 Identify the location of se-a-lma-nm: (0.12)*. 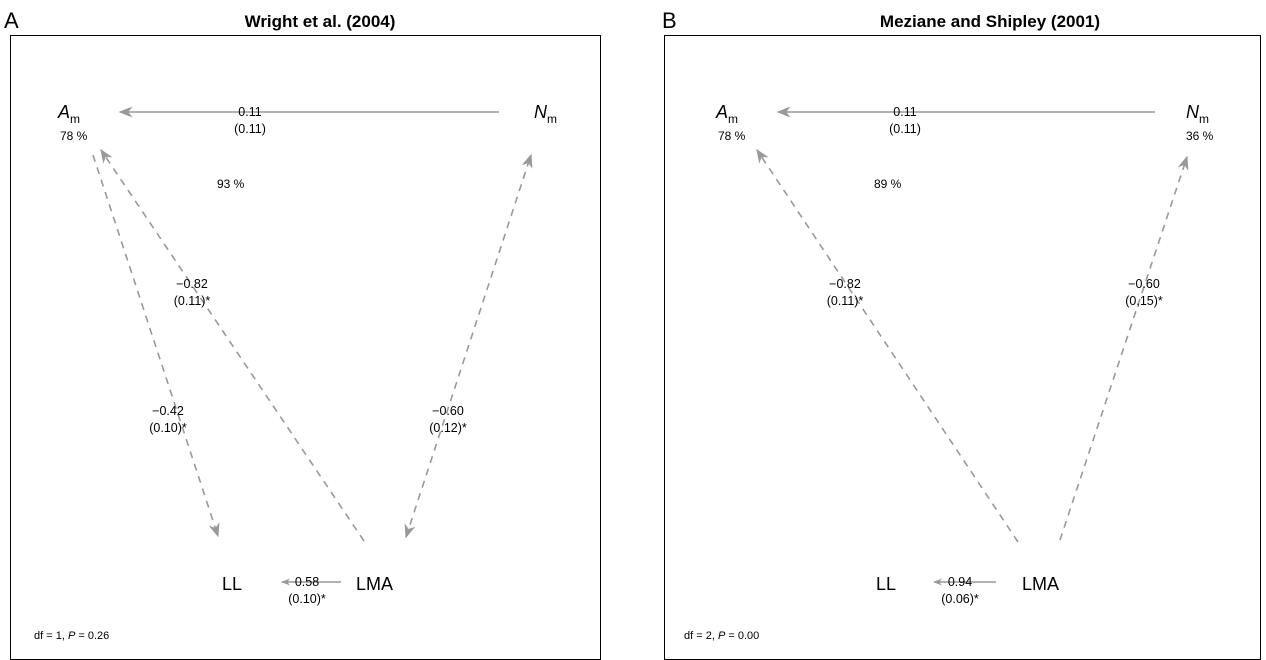
(448, 428).